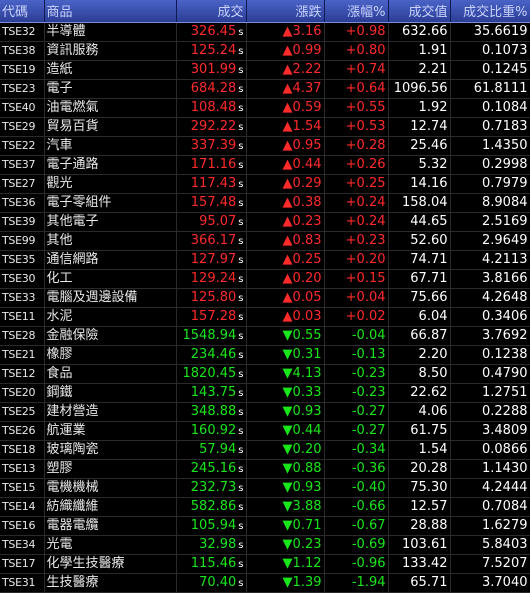 The height and width of the screenshot is (593, 530). What do you see at coordinates (419, 583) in the screenshot?
I see `turnover-cell: 65.71` at bounding box center [419, 583].